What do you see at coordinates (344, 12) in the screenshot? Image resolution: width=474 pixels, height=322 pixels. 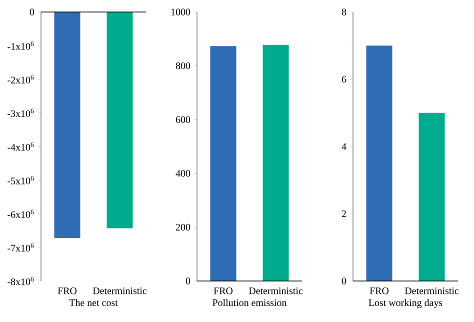 I see `y-tick-label: 8` at bounding box center [344, 12].